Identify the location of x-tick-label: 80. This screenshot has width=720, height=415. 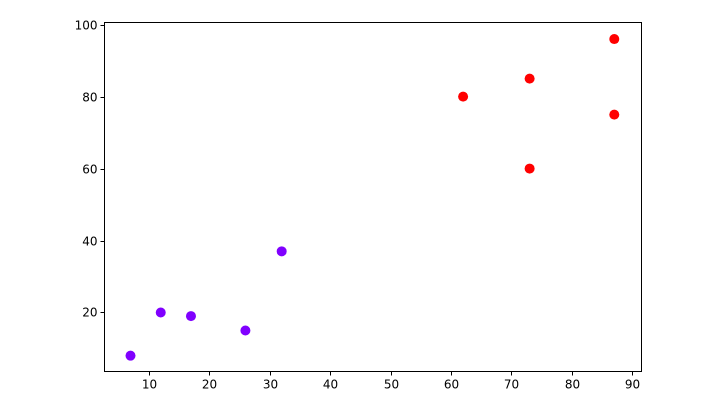
(572, 385).